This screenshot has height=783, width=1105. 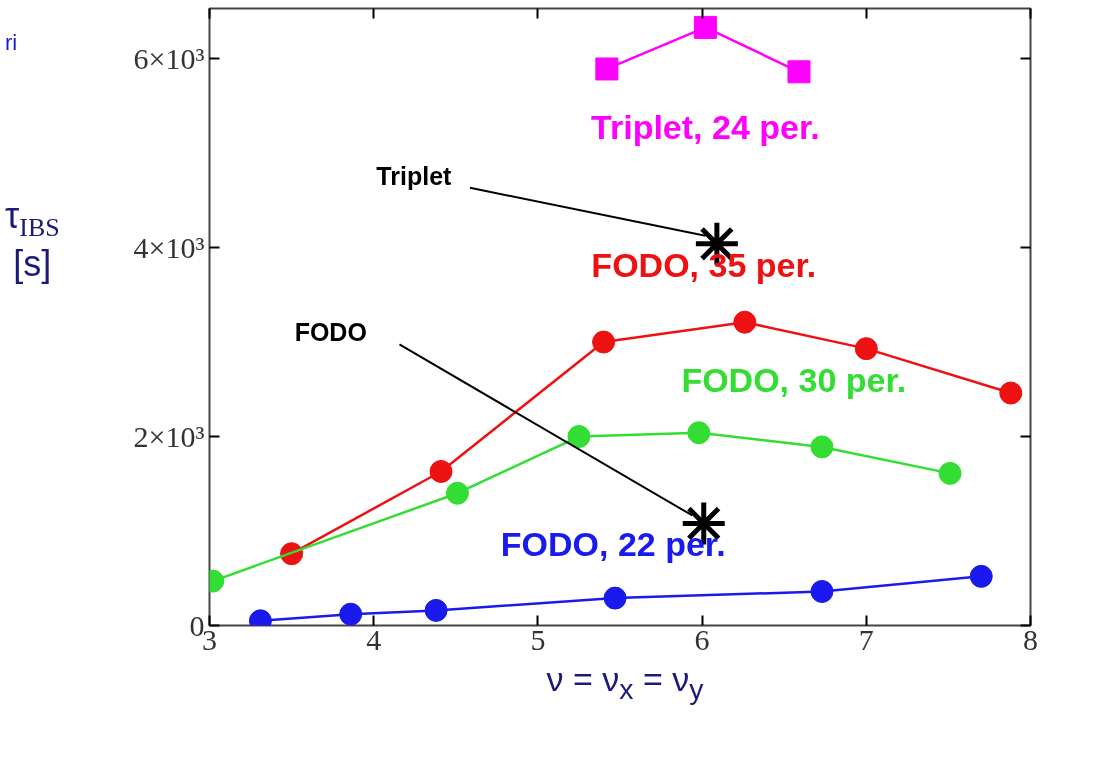 What do you see at coordinates (705, 127) in the screenshot?
I see `series-label: Triplet, 24 per.` at bounding box center [705, 127].